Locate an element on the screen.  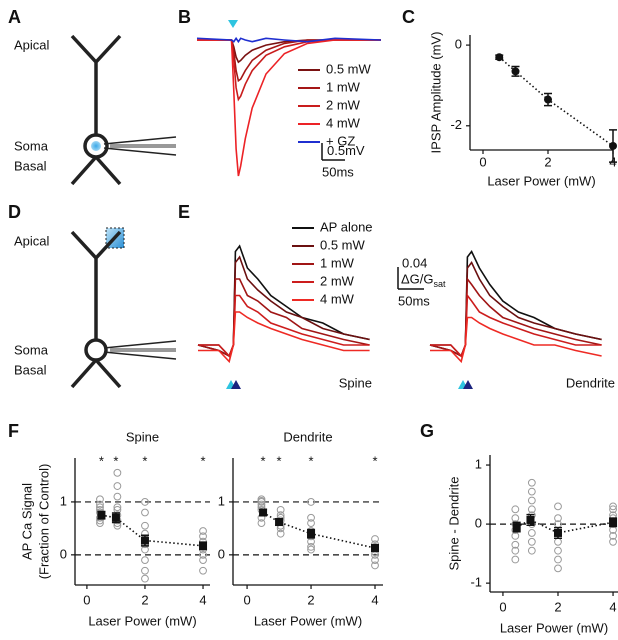
y-tick-label: -1 is located at coordinates (476, 582).